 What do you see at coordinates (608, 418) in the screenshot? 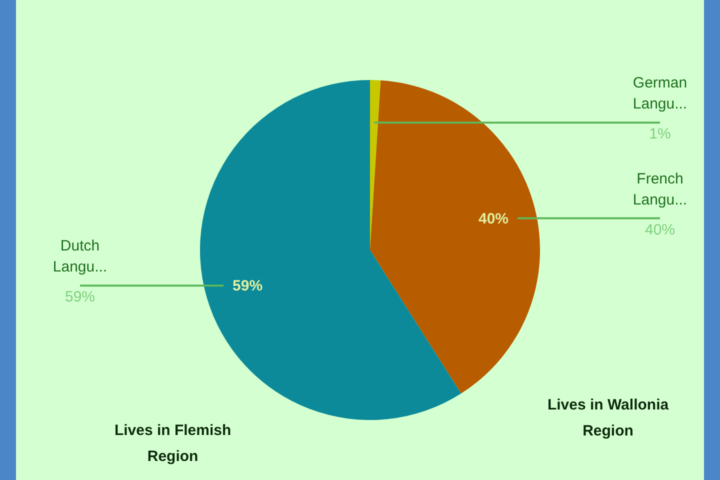
I see `text: Lives in Wallonia Region` at bounding box center [608, 418].